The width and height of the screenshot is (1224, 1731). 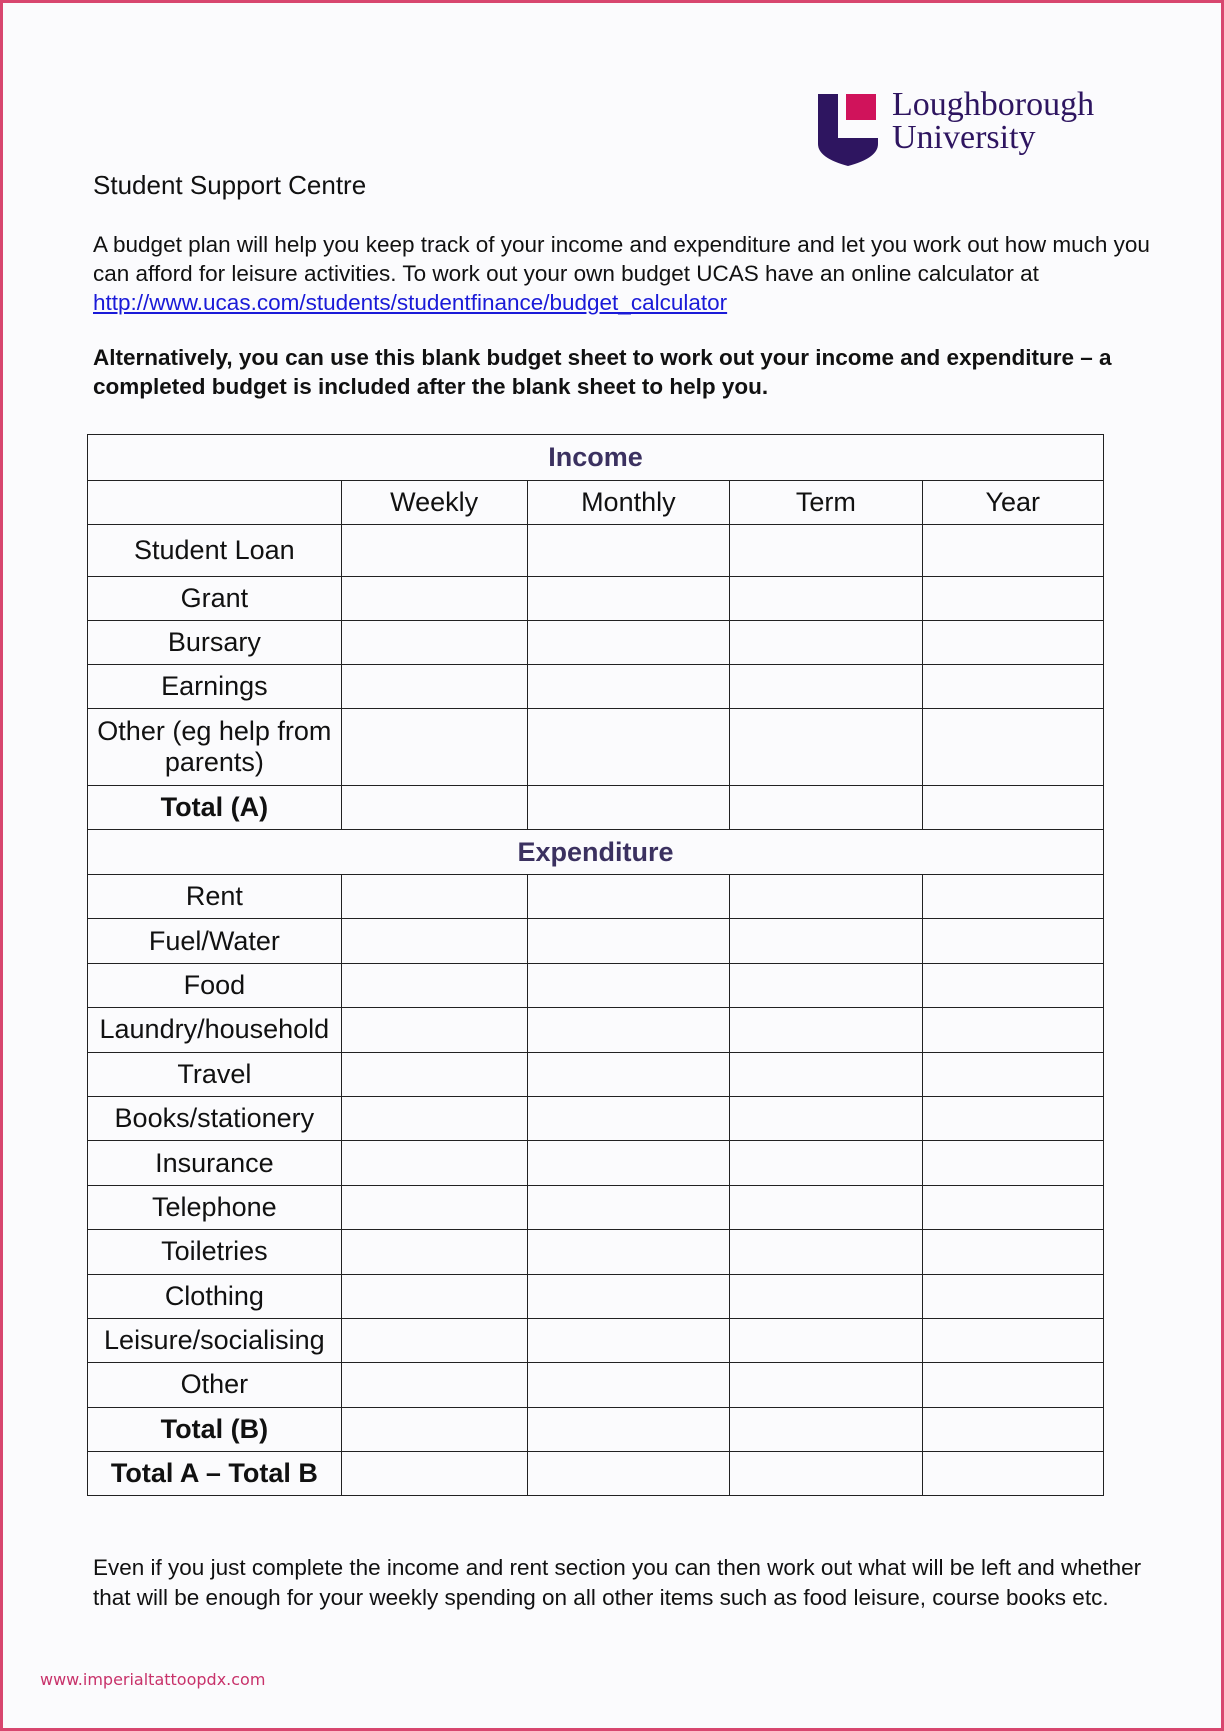 What do you see at coordinates (993, 104) in the screenshot?
I see `logo-line1: Loughborough` at bounding box center [993, 104].